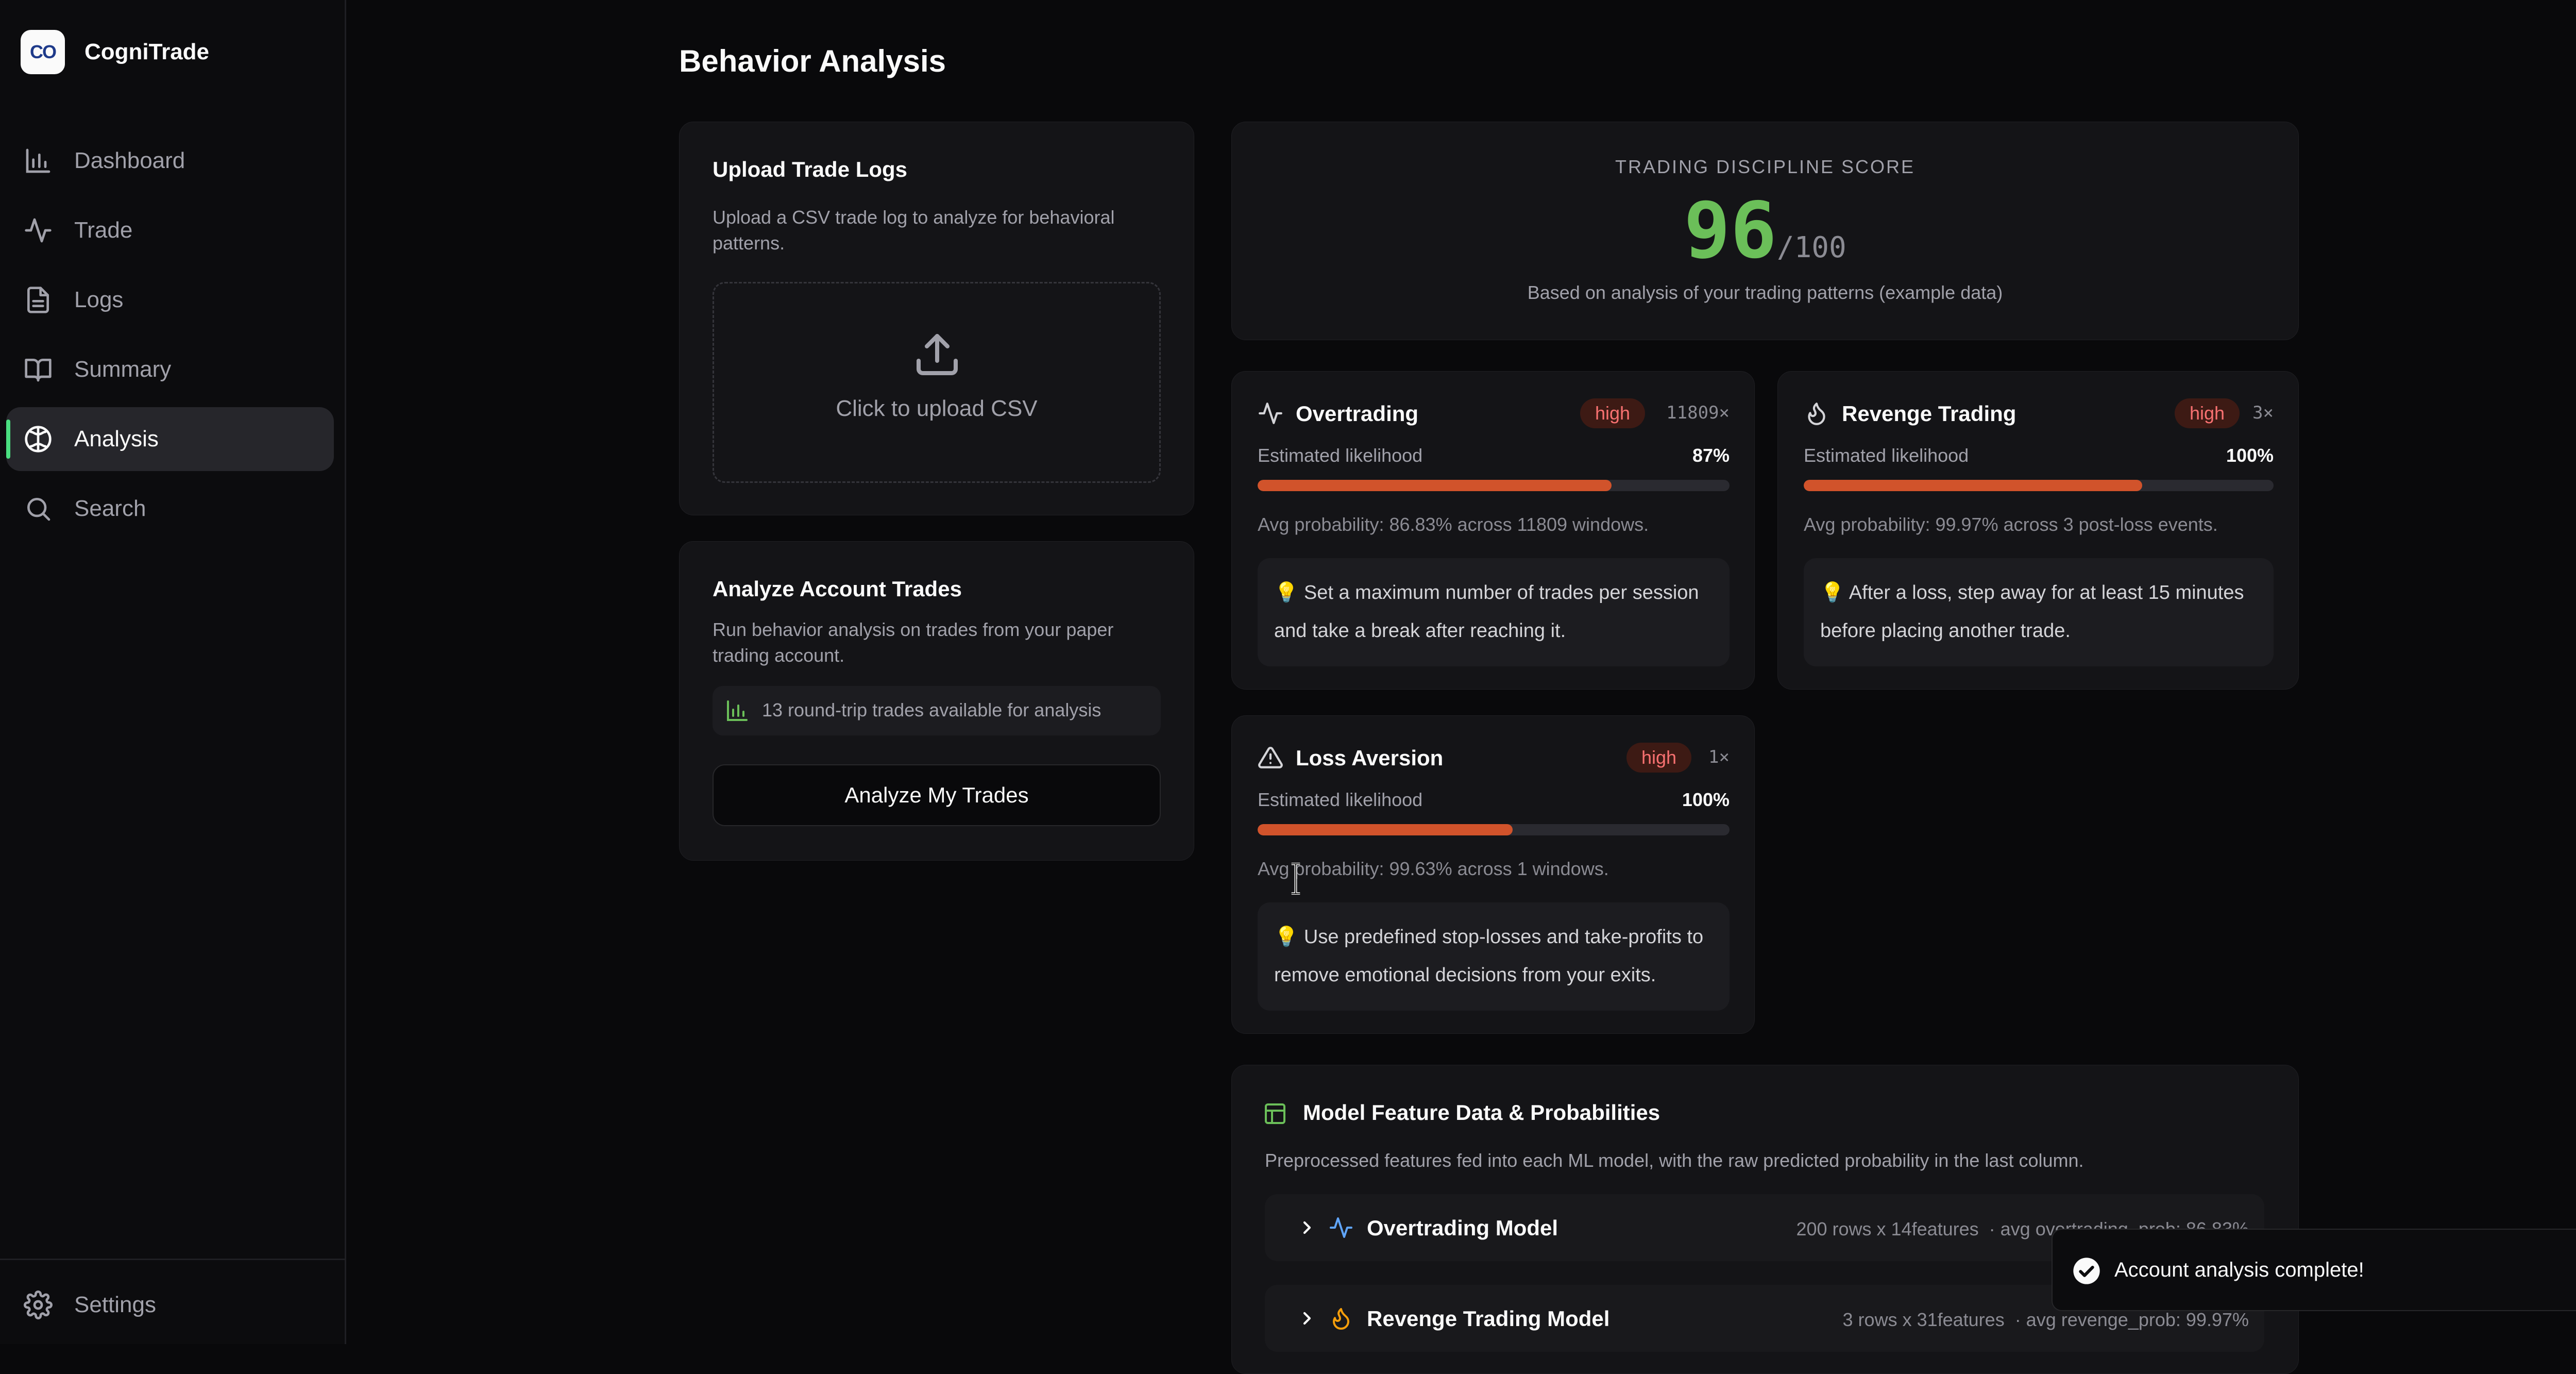 This screenshot has width=2576, height=1374. What do you see at coordinates (38, 439) in the screenshot?
I see `brain-icon` at bounding box center [38, 439].